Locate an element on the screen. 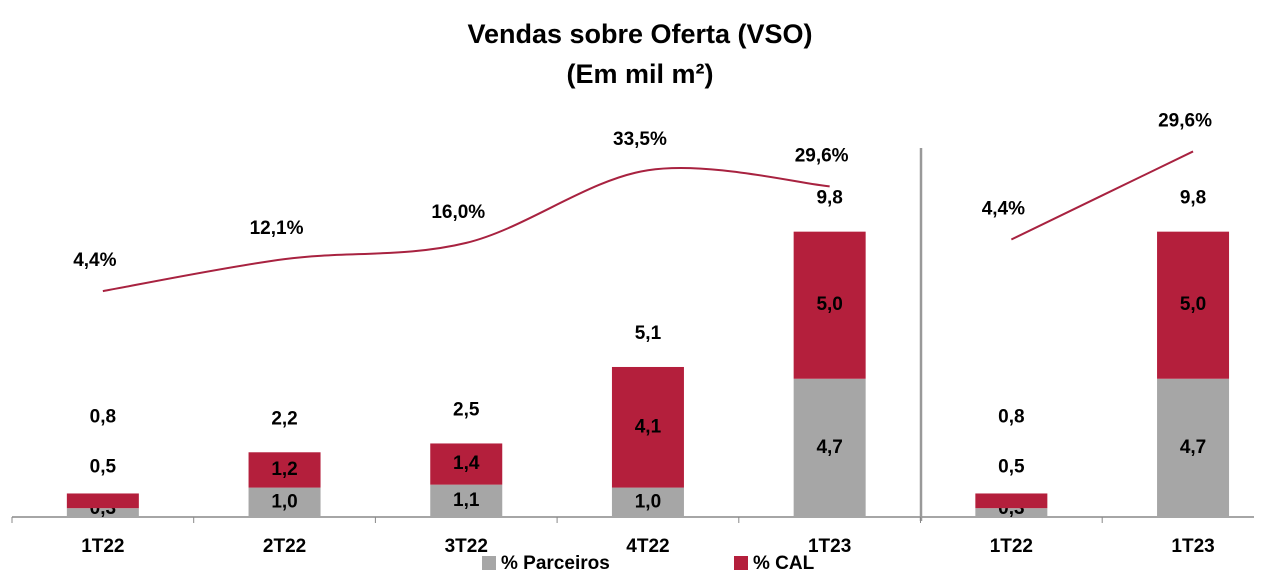  line-value-label: 33,5% is located at coordinates (640, 139).